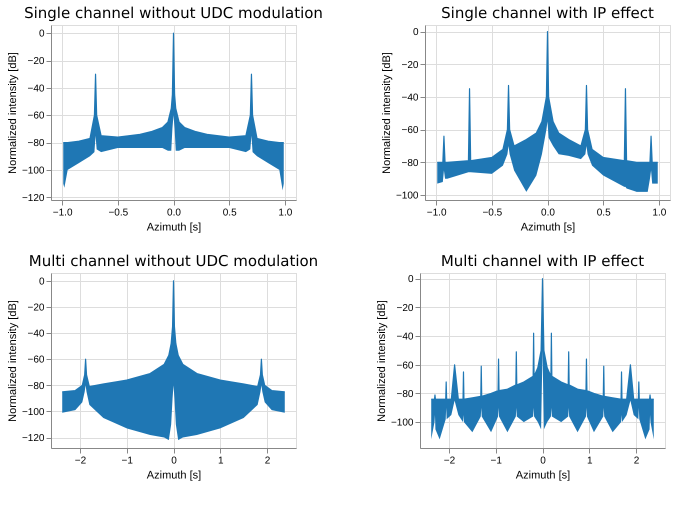  What do you see at coordinates (547, 13) in the screenshot?
I see `chart-title: Single channel with IP effect` at bounding box center [547, 13].